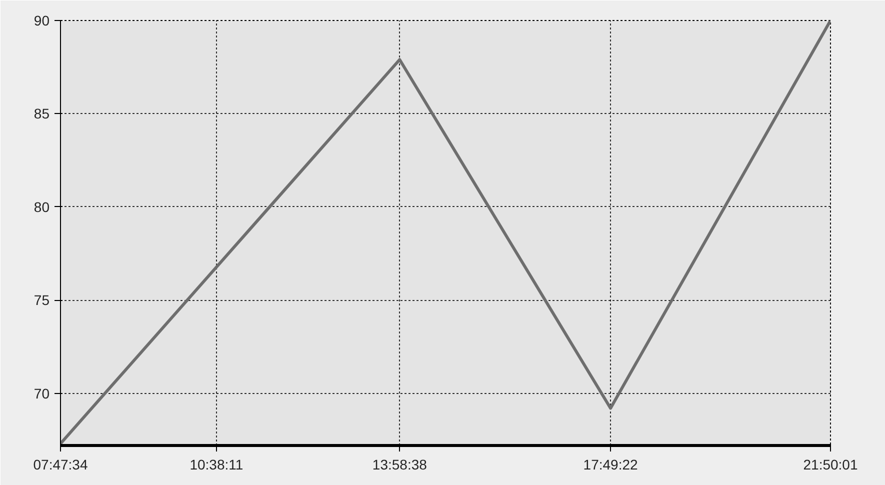 The image size is (885, 485). Describe the element at coordinates (60, 464) in the screenshot. I see `x-tick-label: 07:47:34` at that location.